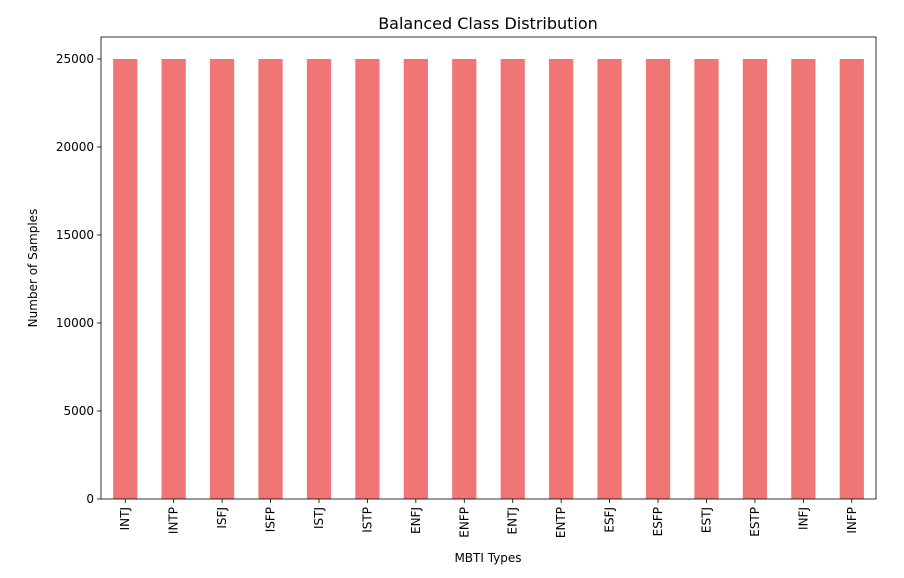  Describe the element at coordinates (90, 499) in the screenshot. I see `y-tick-label: 0` at that location.